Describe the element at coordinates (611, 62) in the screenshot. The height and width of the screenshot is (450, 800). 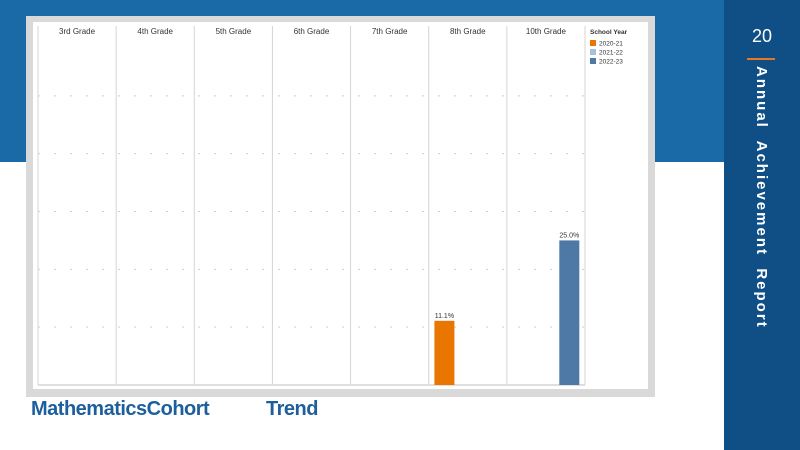
I see `legend-label: 2022-23` at that location.